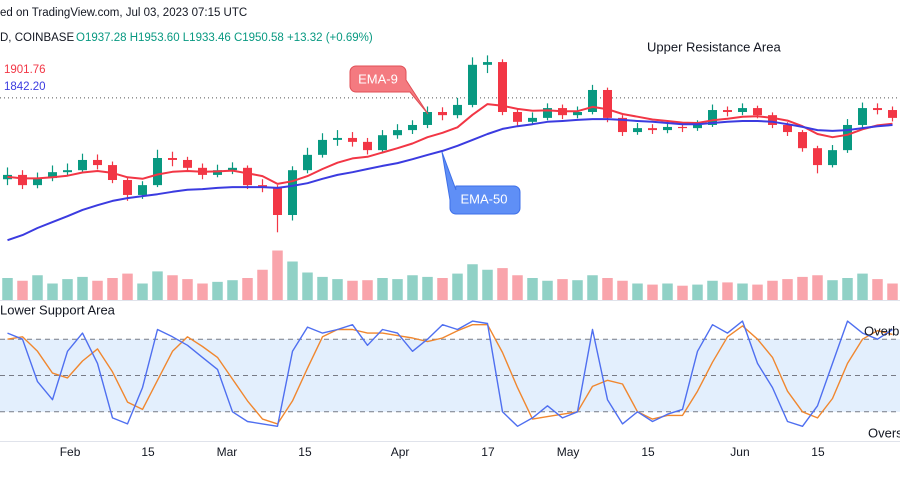 The width and height of the screenshot is (900, 500). I want to click on ema50-callout-label: EMA-50, so click(484, 198).